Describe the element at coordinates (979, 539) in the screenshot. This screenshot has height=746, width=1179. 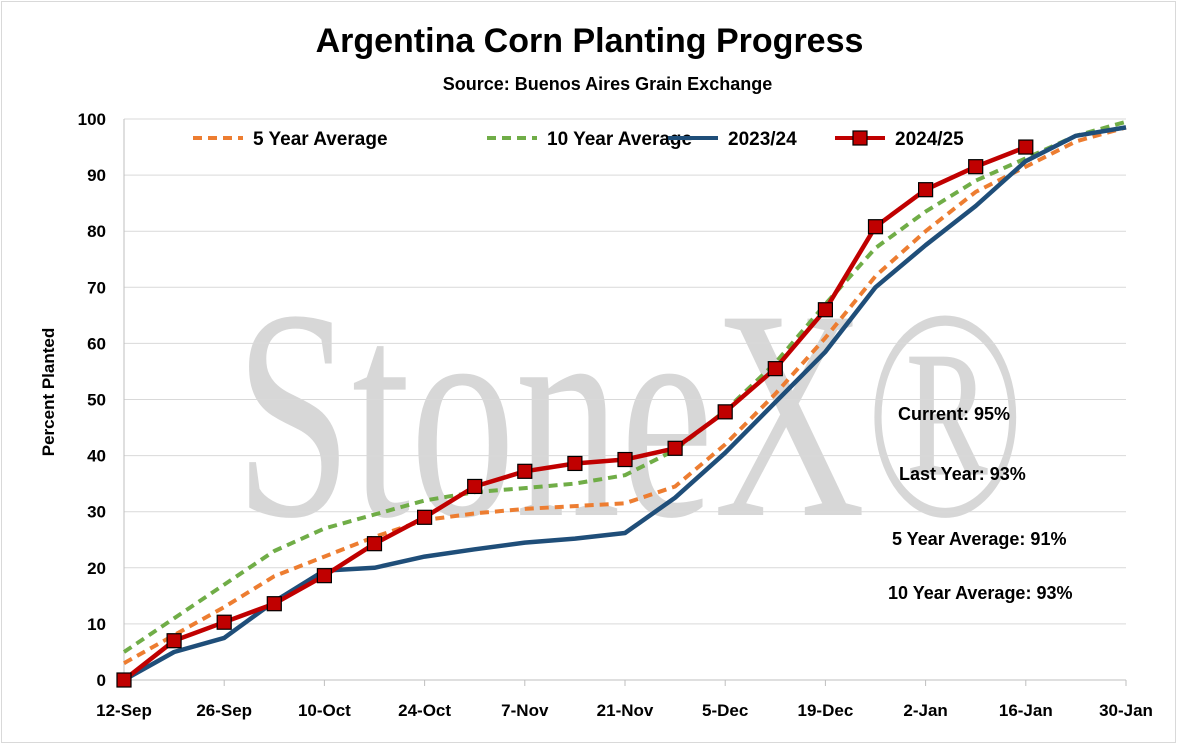
I see `annotation-5yr-average: 5 Year Average: 91%` at that location.